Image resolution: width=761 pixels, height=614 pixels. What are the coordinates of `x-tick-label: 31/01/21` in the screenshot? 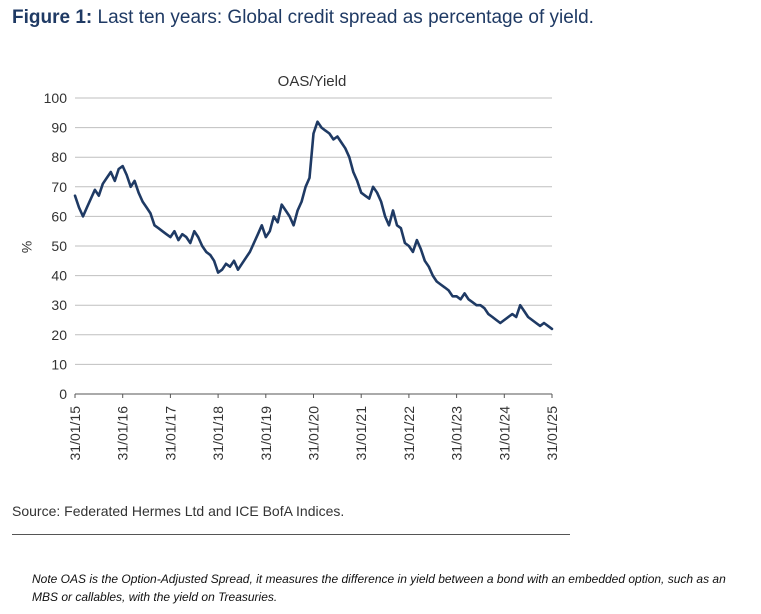 It's located at (361, 433).